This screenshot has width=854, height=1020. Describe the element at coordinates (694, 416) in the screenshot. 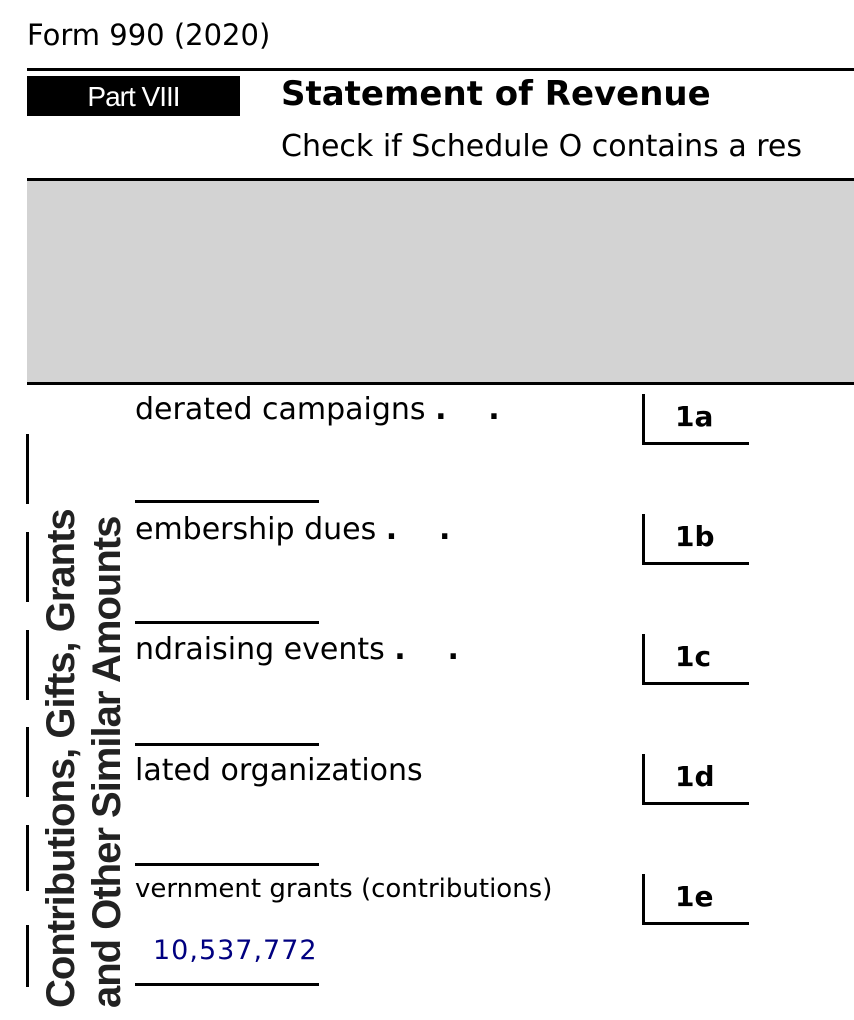

I see `line-number: 1a` at that location.